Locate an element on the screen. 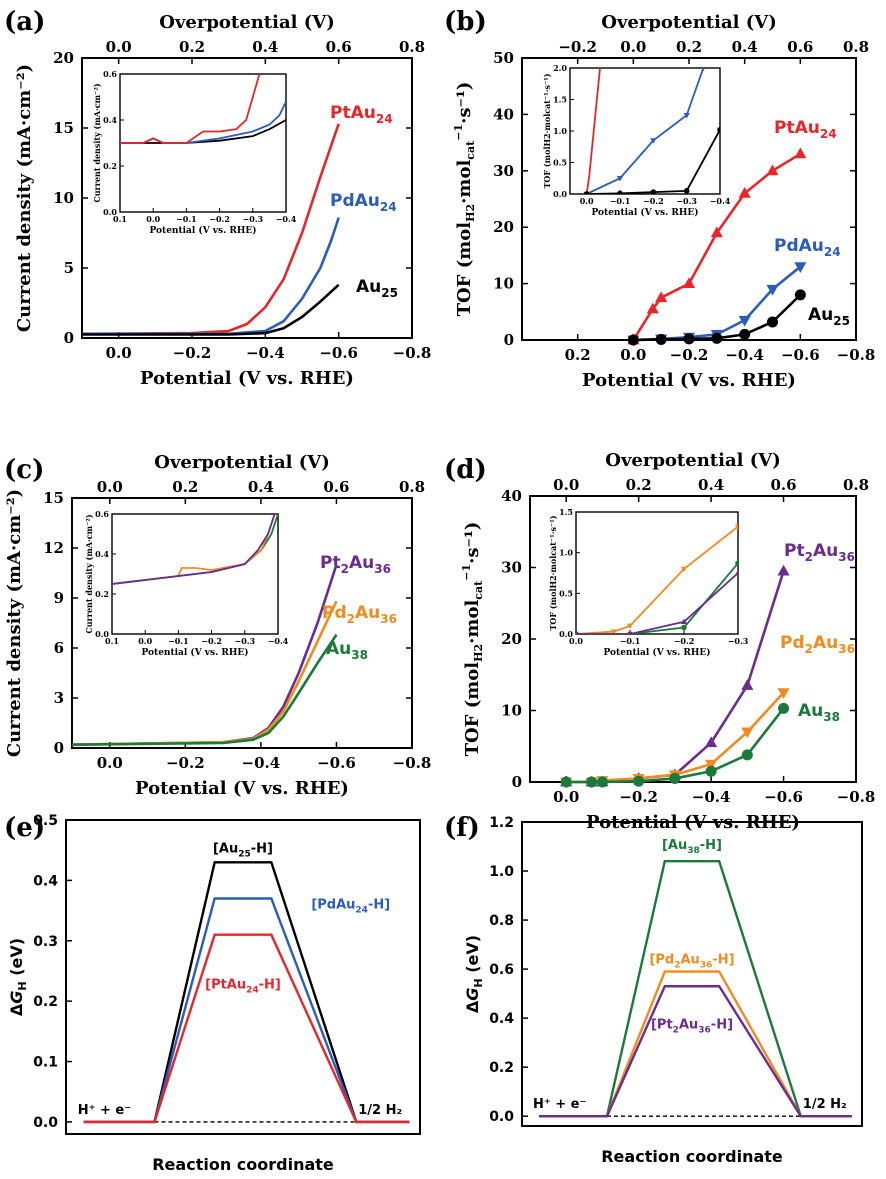  inset-y-tick-label: 0.6 is located at coordinates (102, 514).